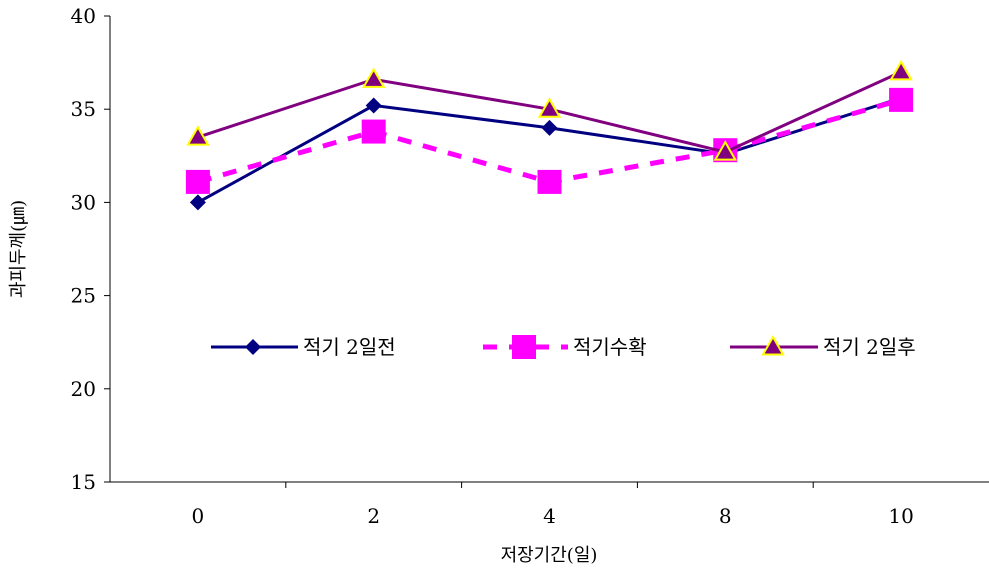  I want to click on legend-label: 적기 2일전, so click(349, 347).